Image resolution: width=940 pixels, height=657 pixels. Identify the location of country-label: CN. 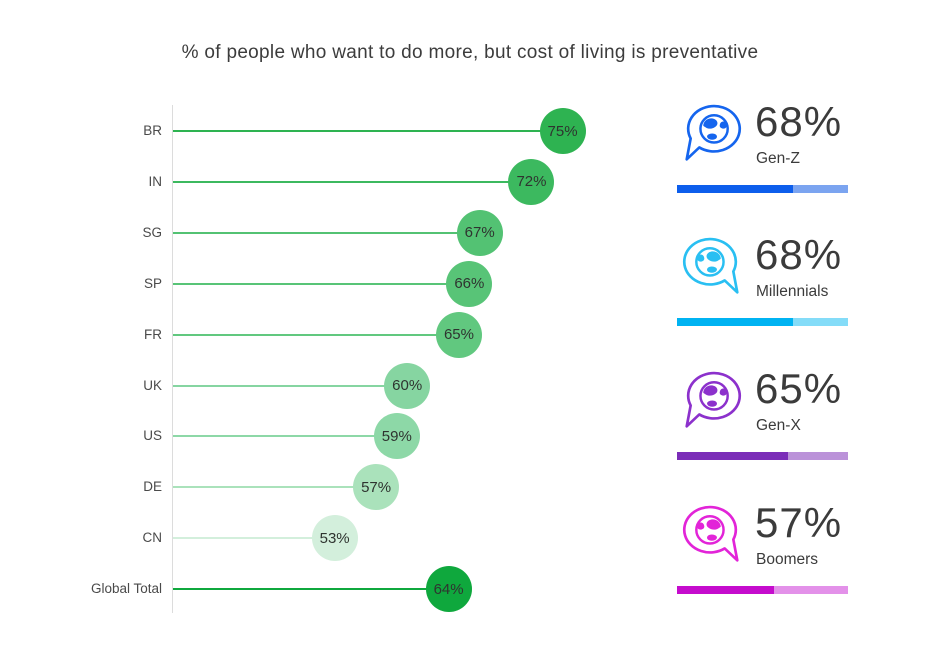
(152, 538).